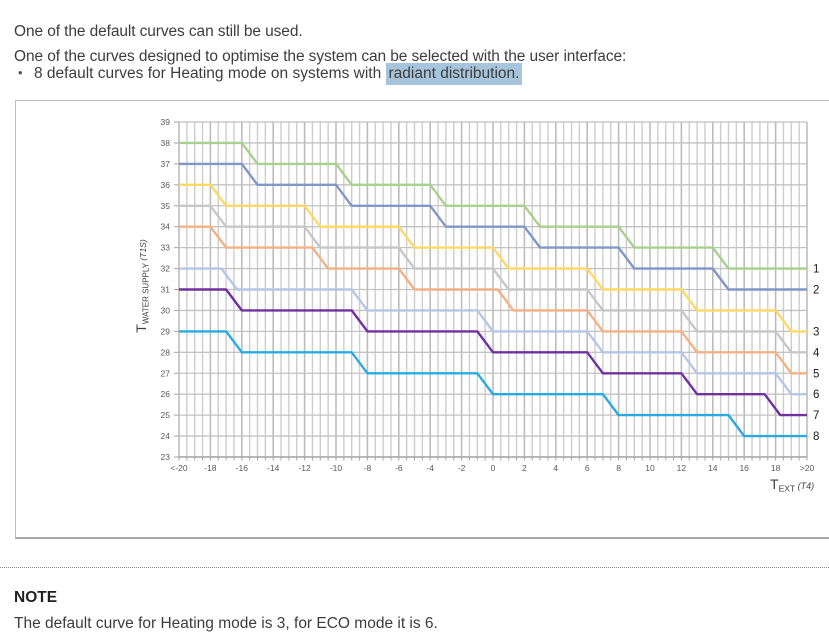 The image size is (829, 633). What do you see at coordinates (166, 269) in the screenshot?
I see `y-tick-label: 32` at bounding box center [166, 269].